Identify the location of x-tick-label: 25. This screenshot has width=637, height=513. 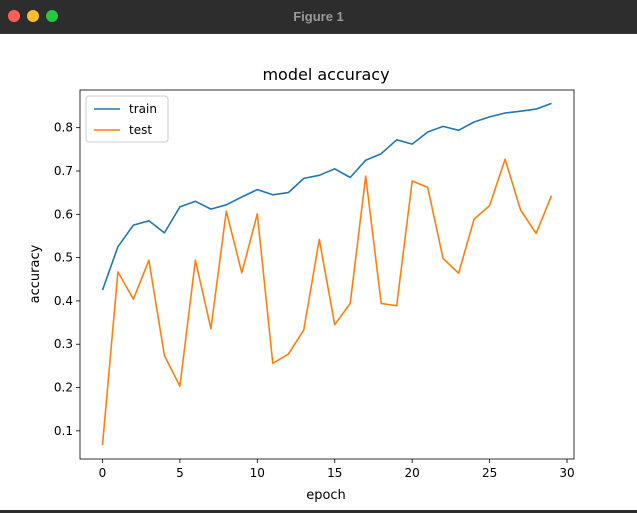
(489, 473).